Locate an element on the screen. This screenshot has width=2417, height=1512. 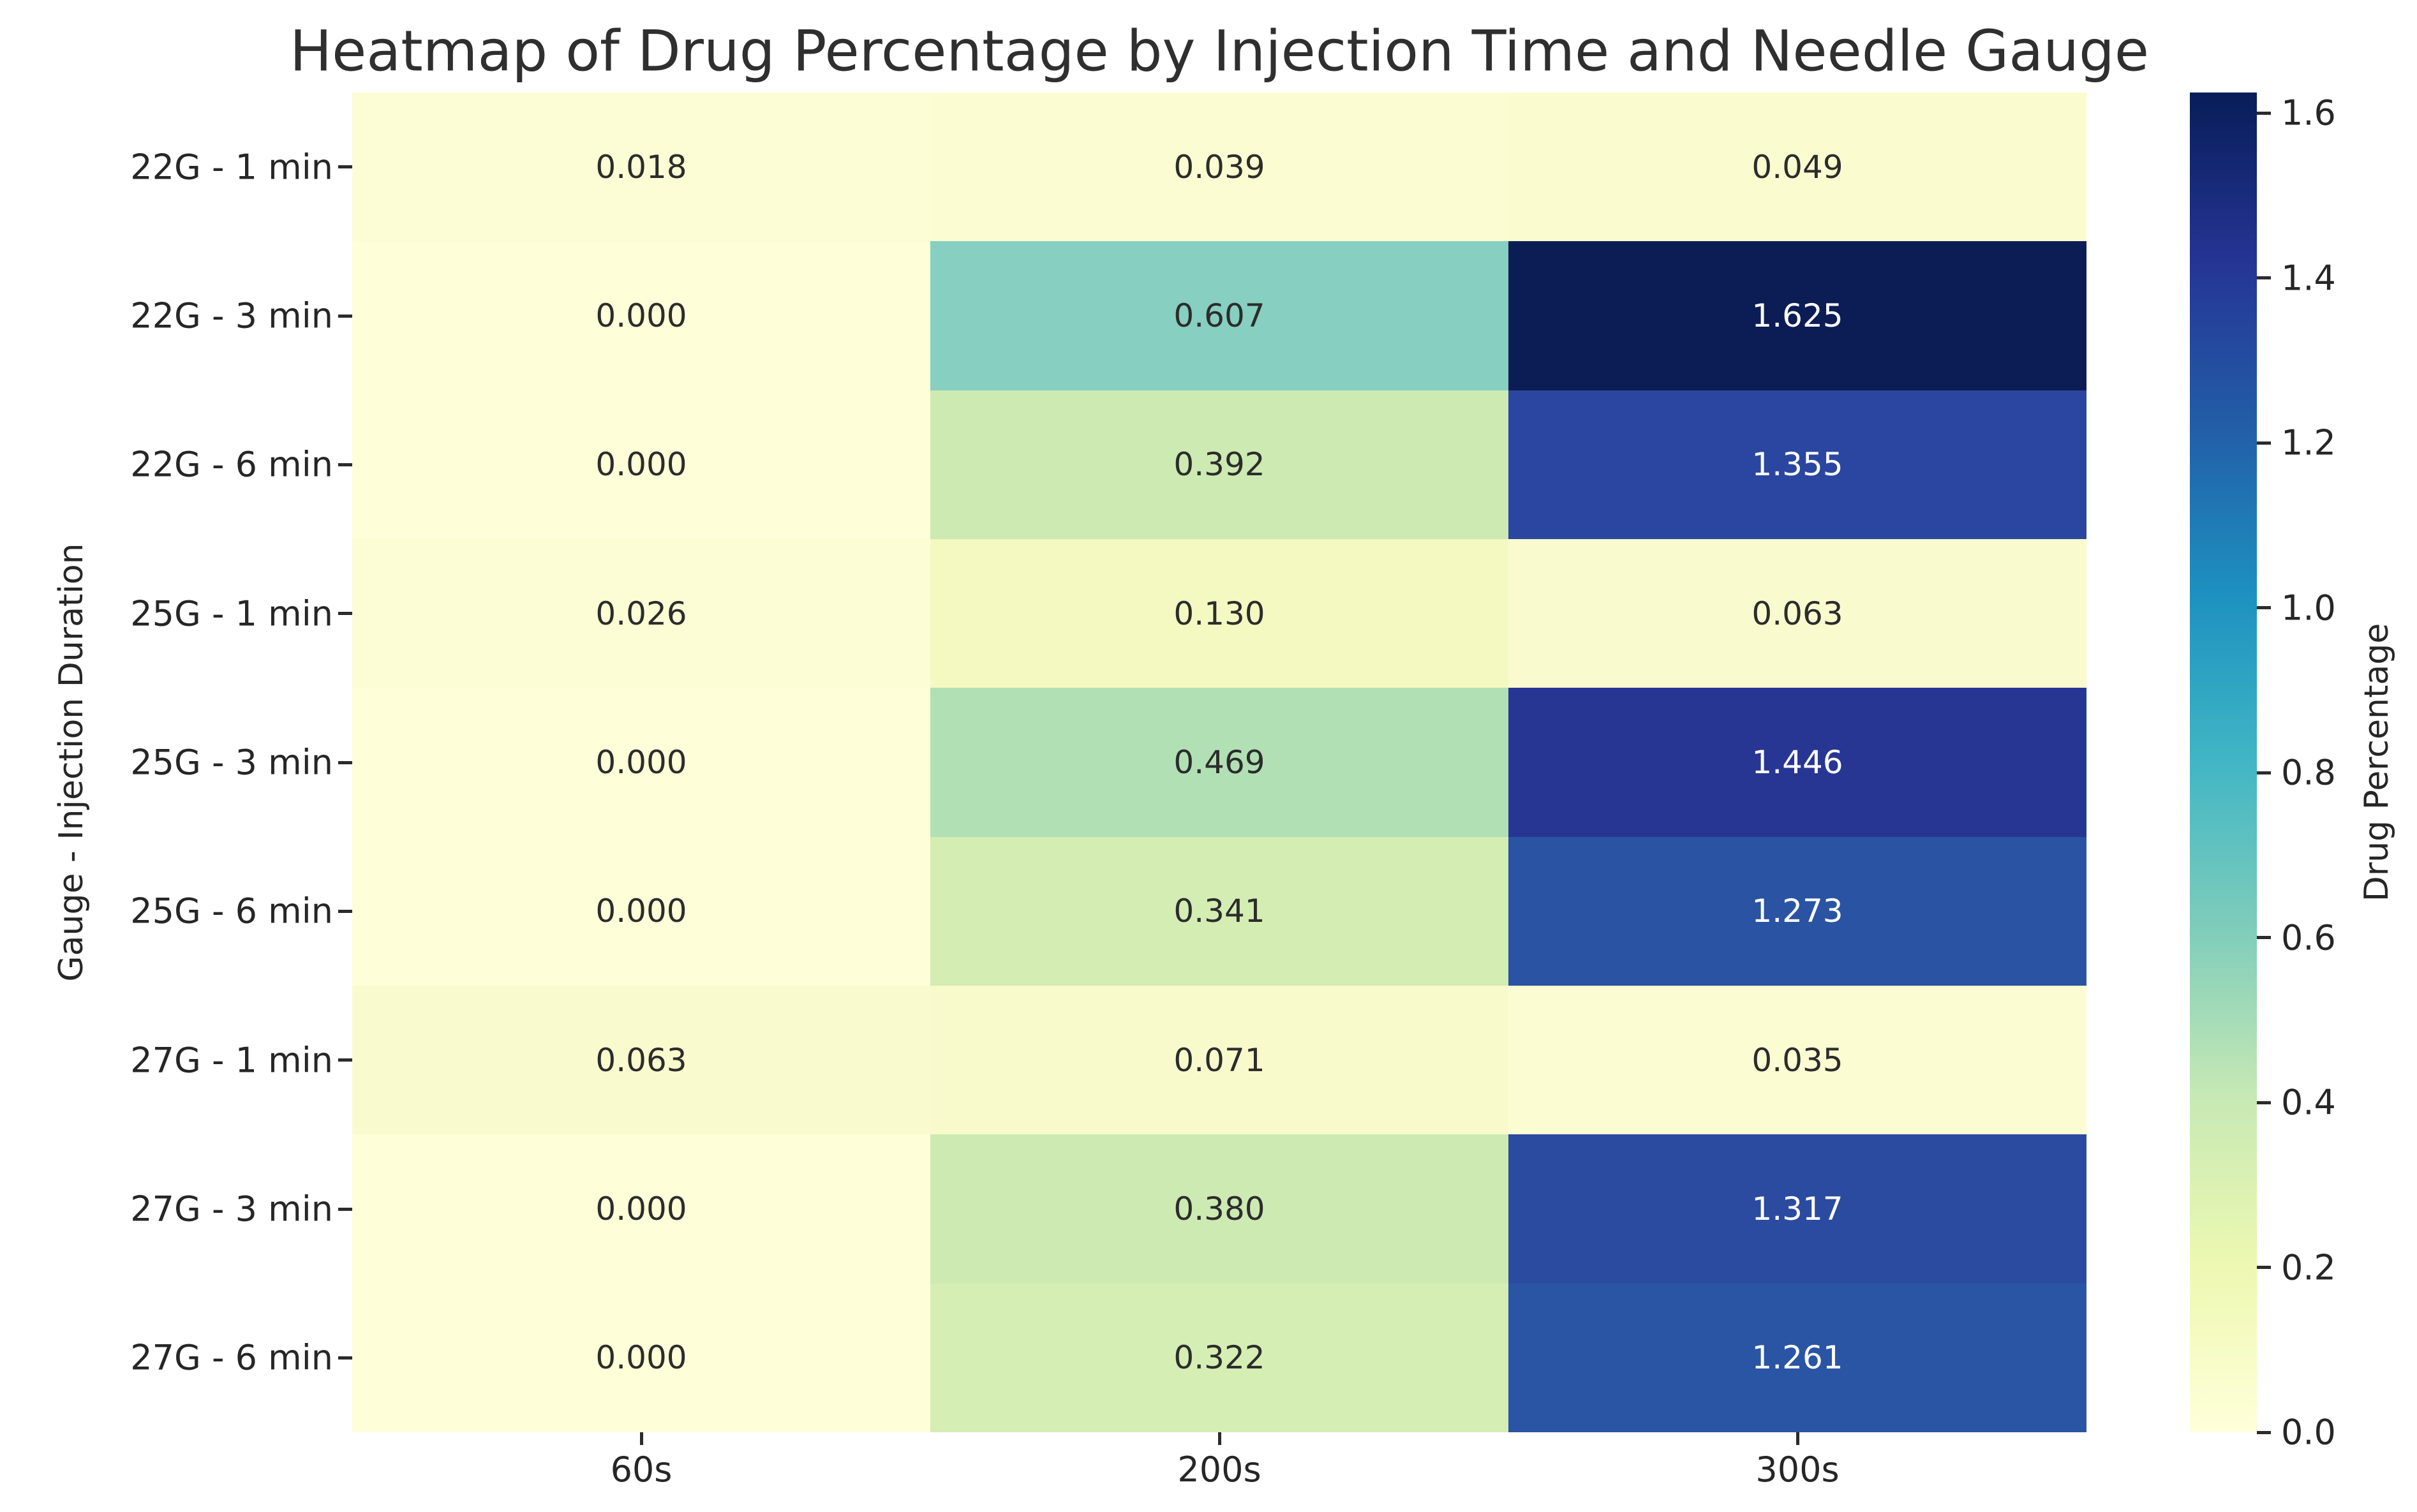
x-tick-label: 200s is located at coordinates (1219, 1469).